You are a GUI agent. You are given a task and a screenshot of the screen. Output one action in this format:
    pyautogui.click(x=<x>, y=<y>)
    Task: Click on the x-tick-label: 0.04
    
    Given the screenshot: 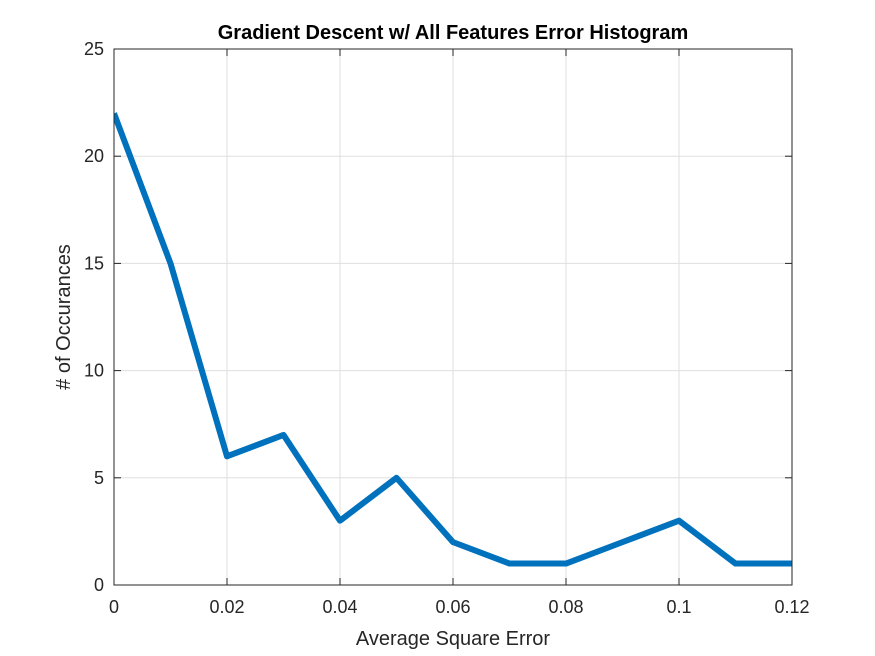 What is the action you would take?
    pyautogui.click(x=339, y=607)
    